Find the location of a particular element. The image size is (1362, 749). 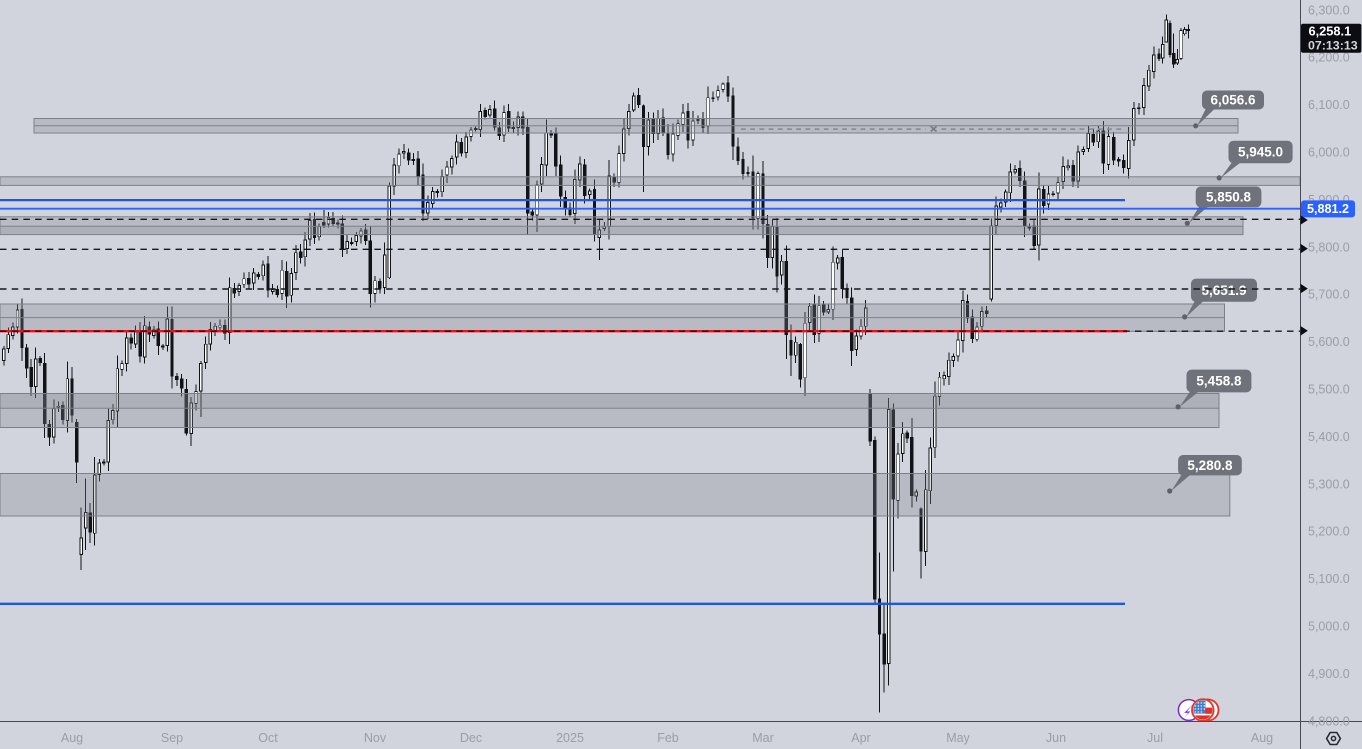

svg-text: 5,800.0 is located at coordinates (1329, 247).